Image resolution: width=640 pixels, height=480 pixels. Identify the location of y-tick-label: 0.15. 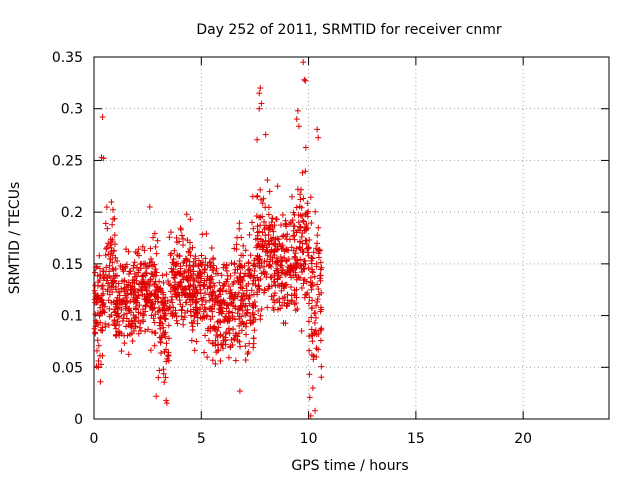
(67, 265).